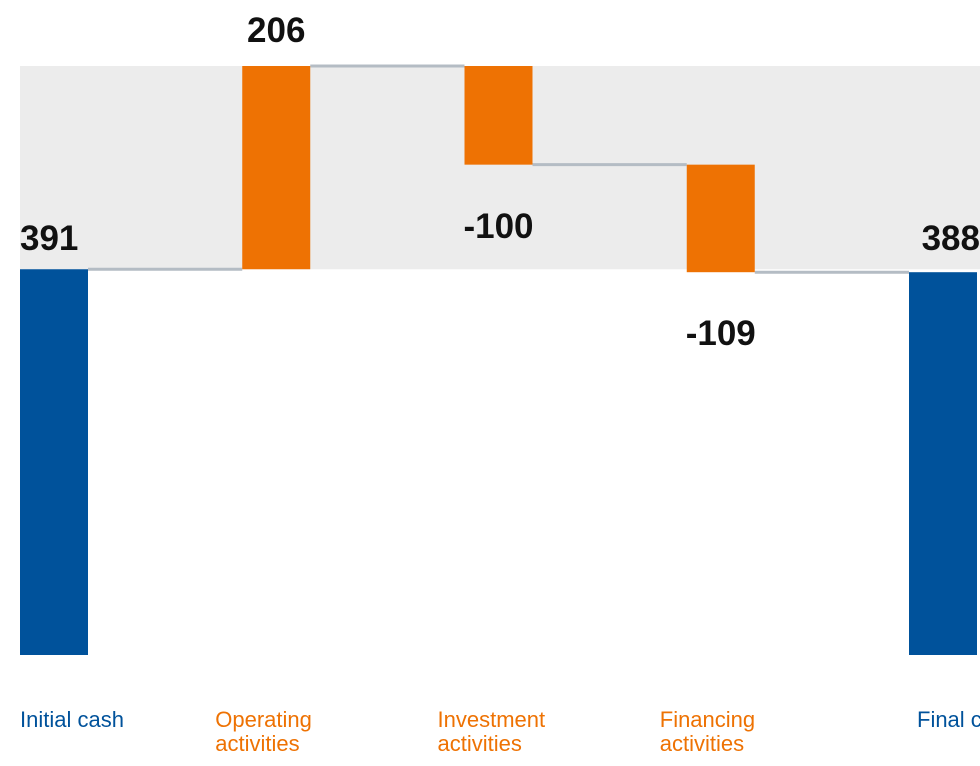 The image size is (980, 766). What do you see at coordinates (498, 226) in the screenshot?
I see `value-label: -100` at bounding box center [498, 226].